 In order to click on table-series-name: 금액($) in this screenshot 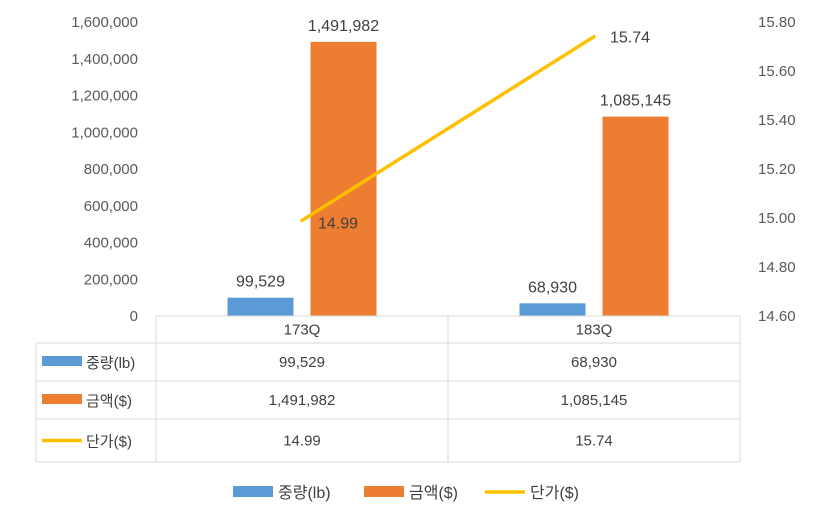, I will do `click(109, 401)`.